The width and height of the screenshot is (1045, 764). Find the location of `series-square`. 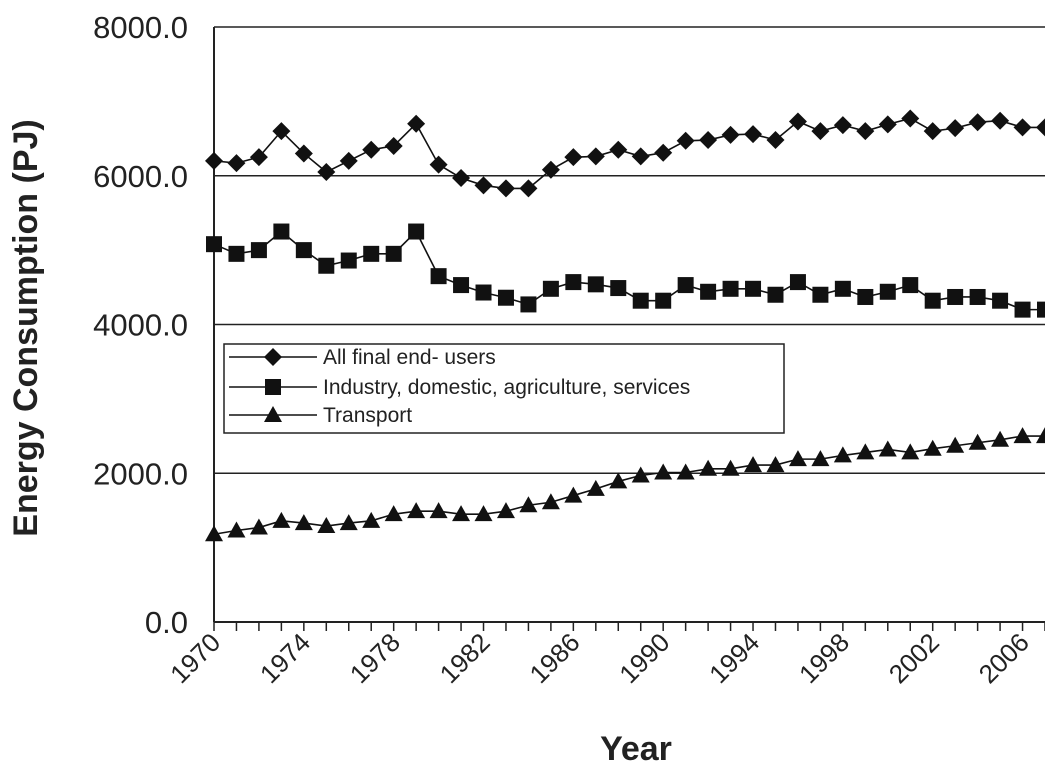

series-square is located at coordinates (625, 270).